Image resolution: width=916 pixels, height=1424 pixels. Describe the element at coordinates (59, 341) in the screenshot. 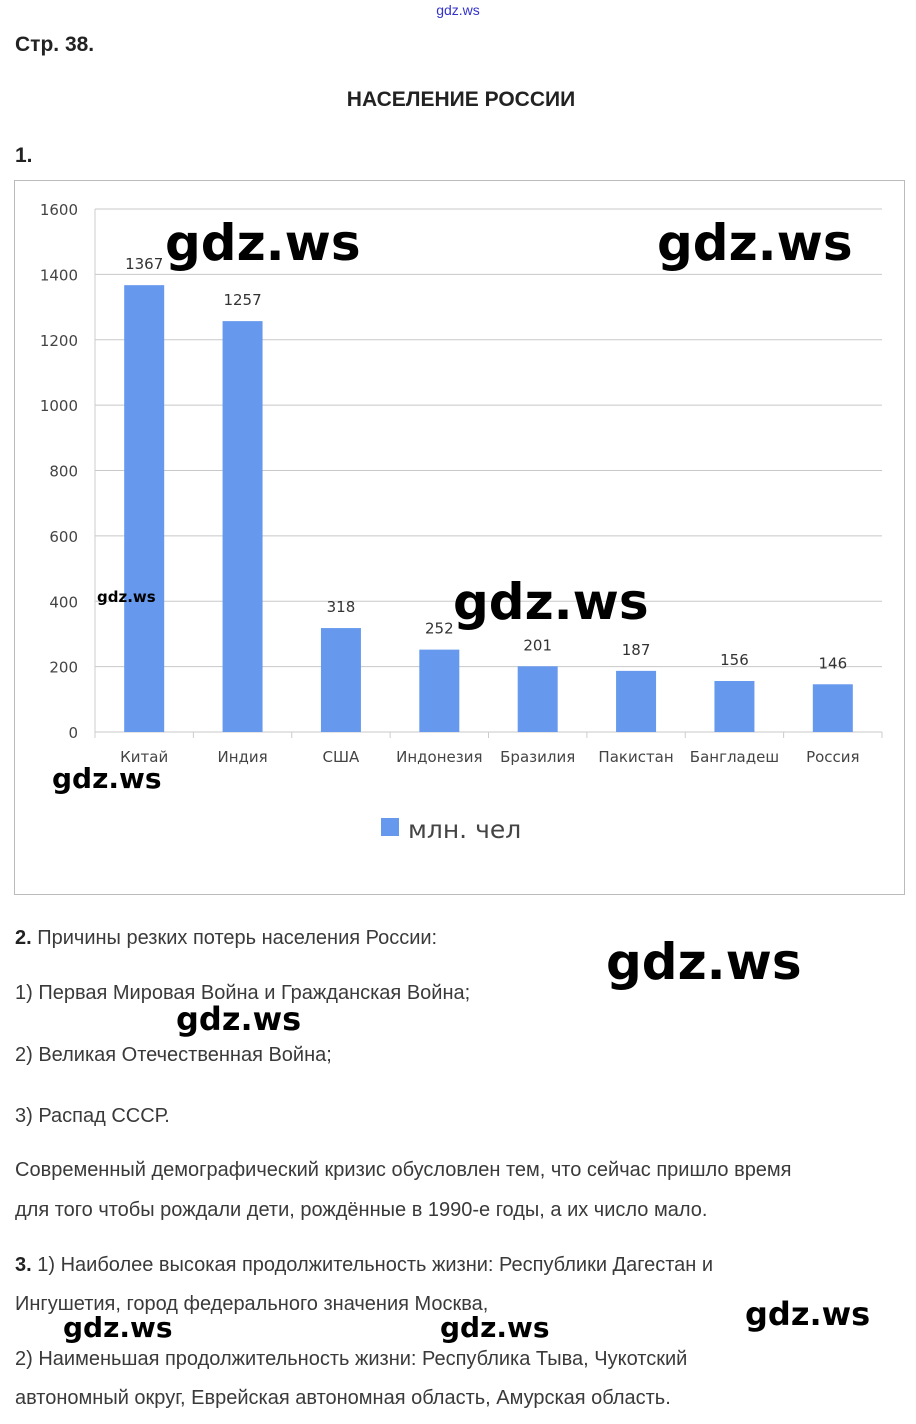

I see `y-tick-label: 1200` at that location.